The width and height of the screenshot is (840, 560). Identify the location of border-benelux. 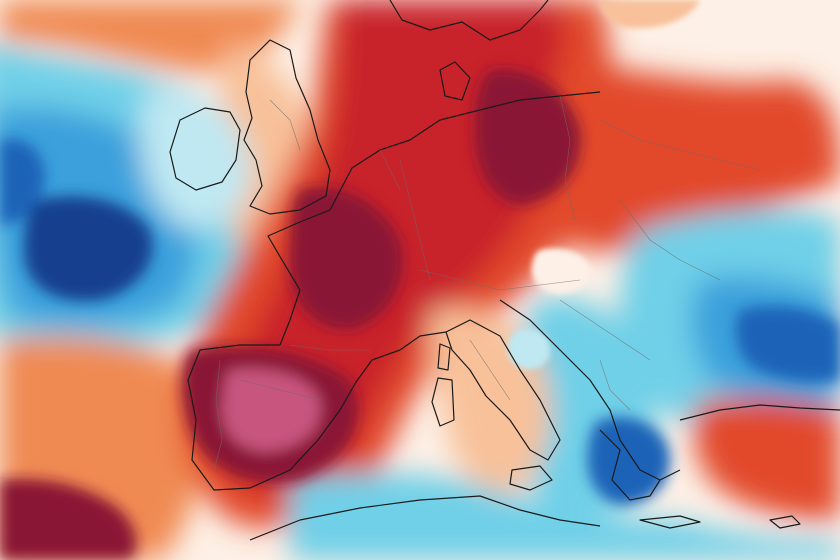
(390, 170).